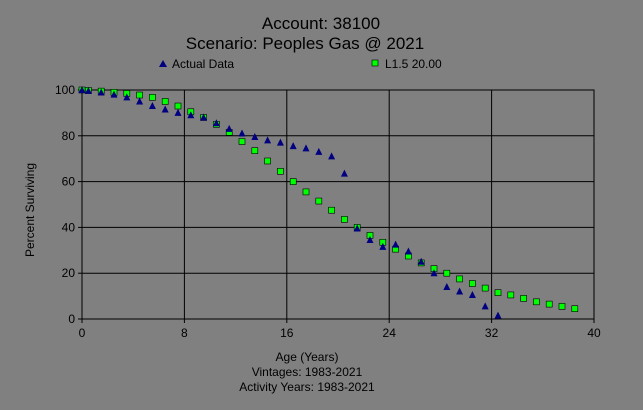 The height and width of the screenshot is (410, 643). Describe the element at coordinates (203, 64) in the screenshot. I see `legend-label-actual: Actual Data` at that location.